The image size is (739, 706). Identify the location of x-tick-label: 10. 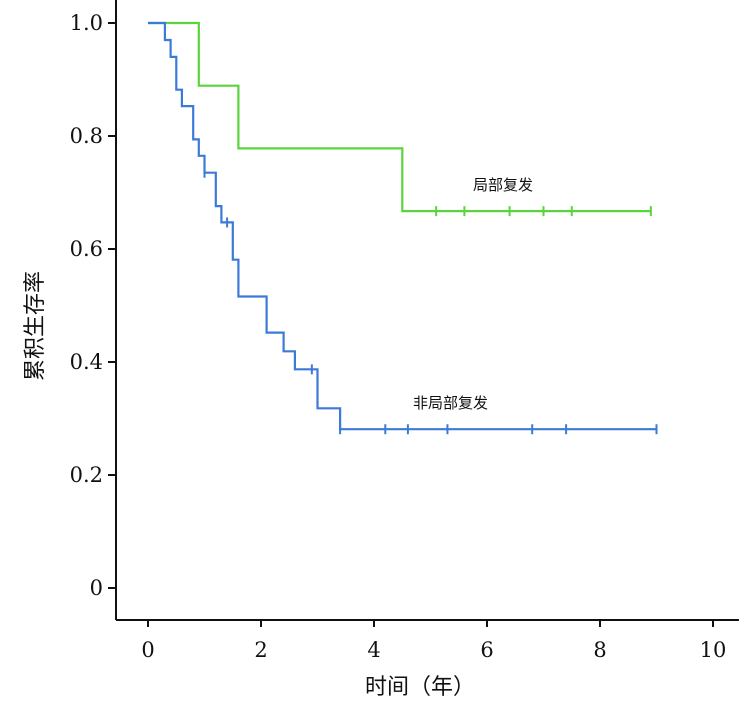
(713, 650).